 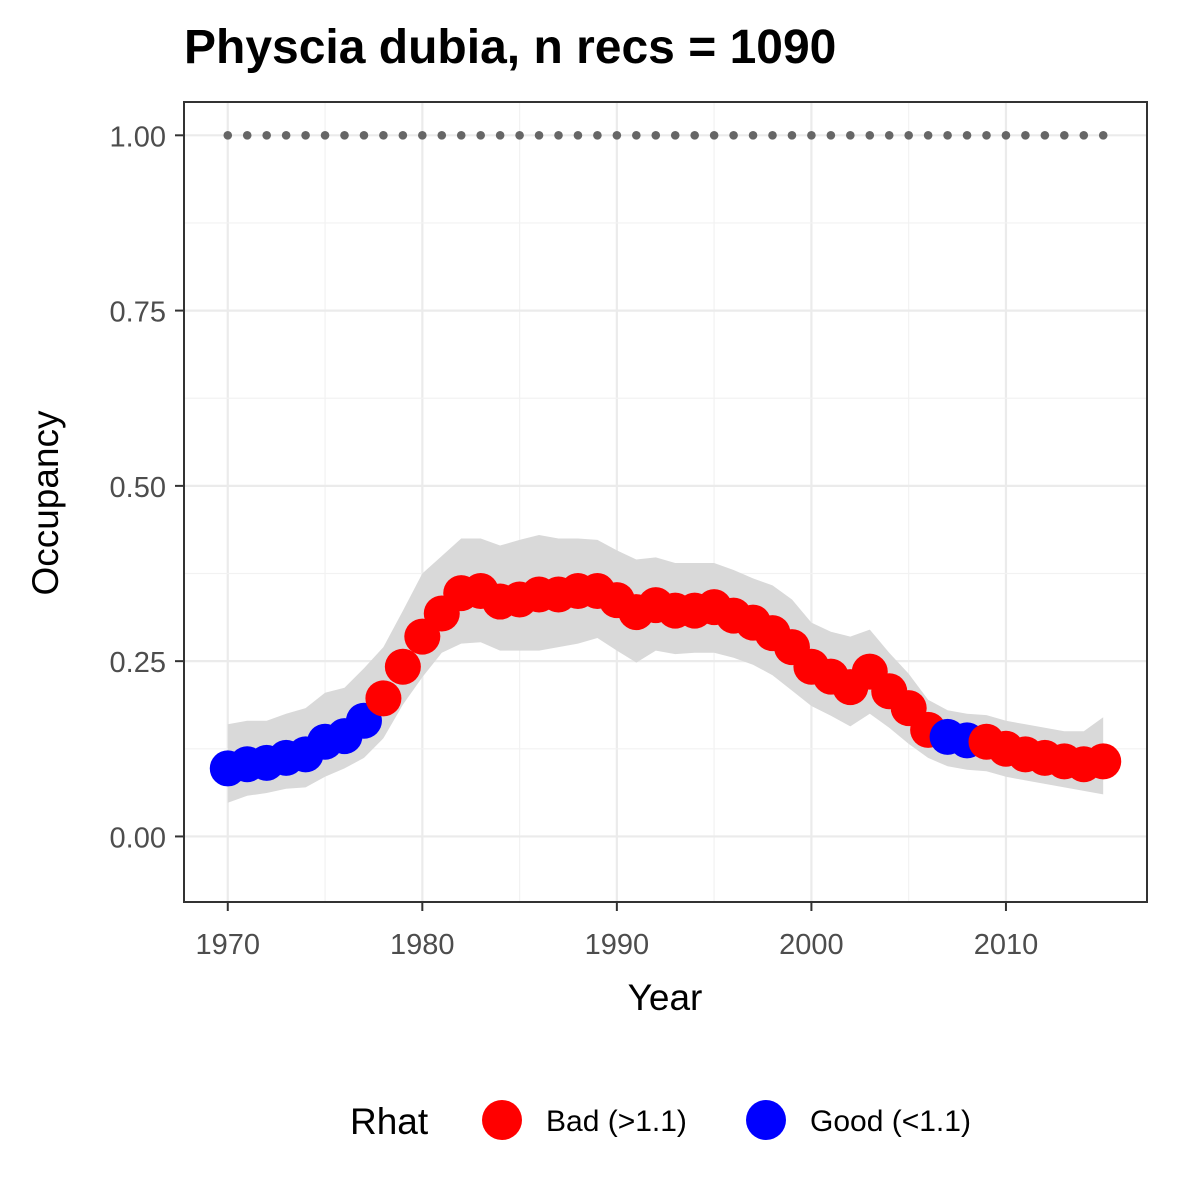 I want to click on legend-label-bad: Bad (>1.1), so click(x=616, y=1121).